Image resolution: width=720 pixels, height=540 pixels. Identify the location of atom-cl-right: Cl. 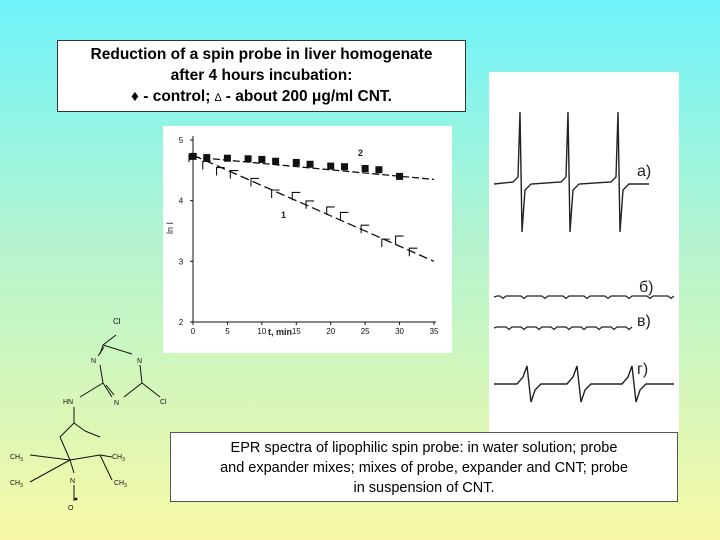
(163, 402).